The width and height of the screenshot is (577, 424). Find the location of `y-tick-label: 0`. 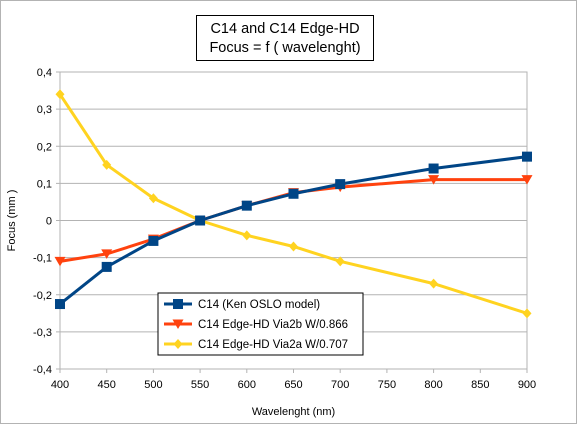

y-tick-label: 0 is located at coordinates (49, 222).